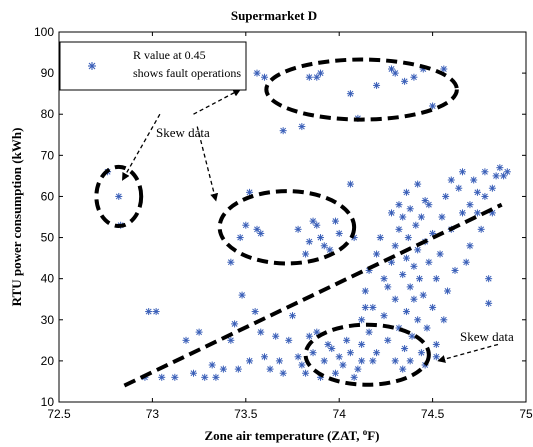  What do you see at coordinates (16, 217) in the screenshot?
I see `y-axis-label: RTU power consumption (kWh)` at bounding box center [16, 217].